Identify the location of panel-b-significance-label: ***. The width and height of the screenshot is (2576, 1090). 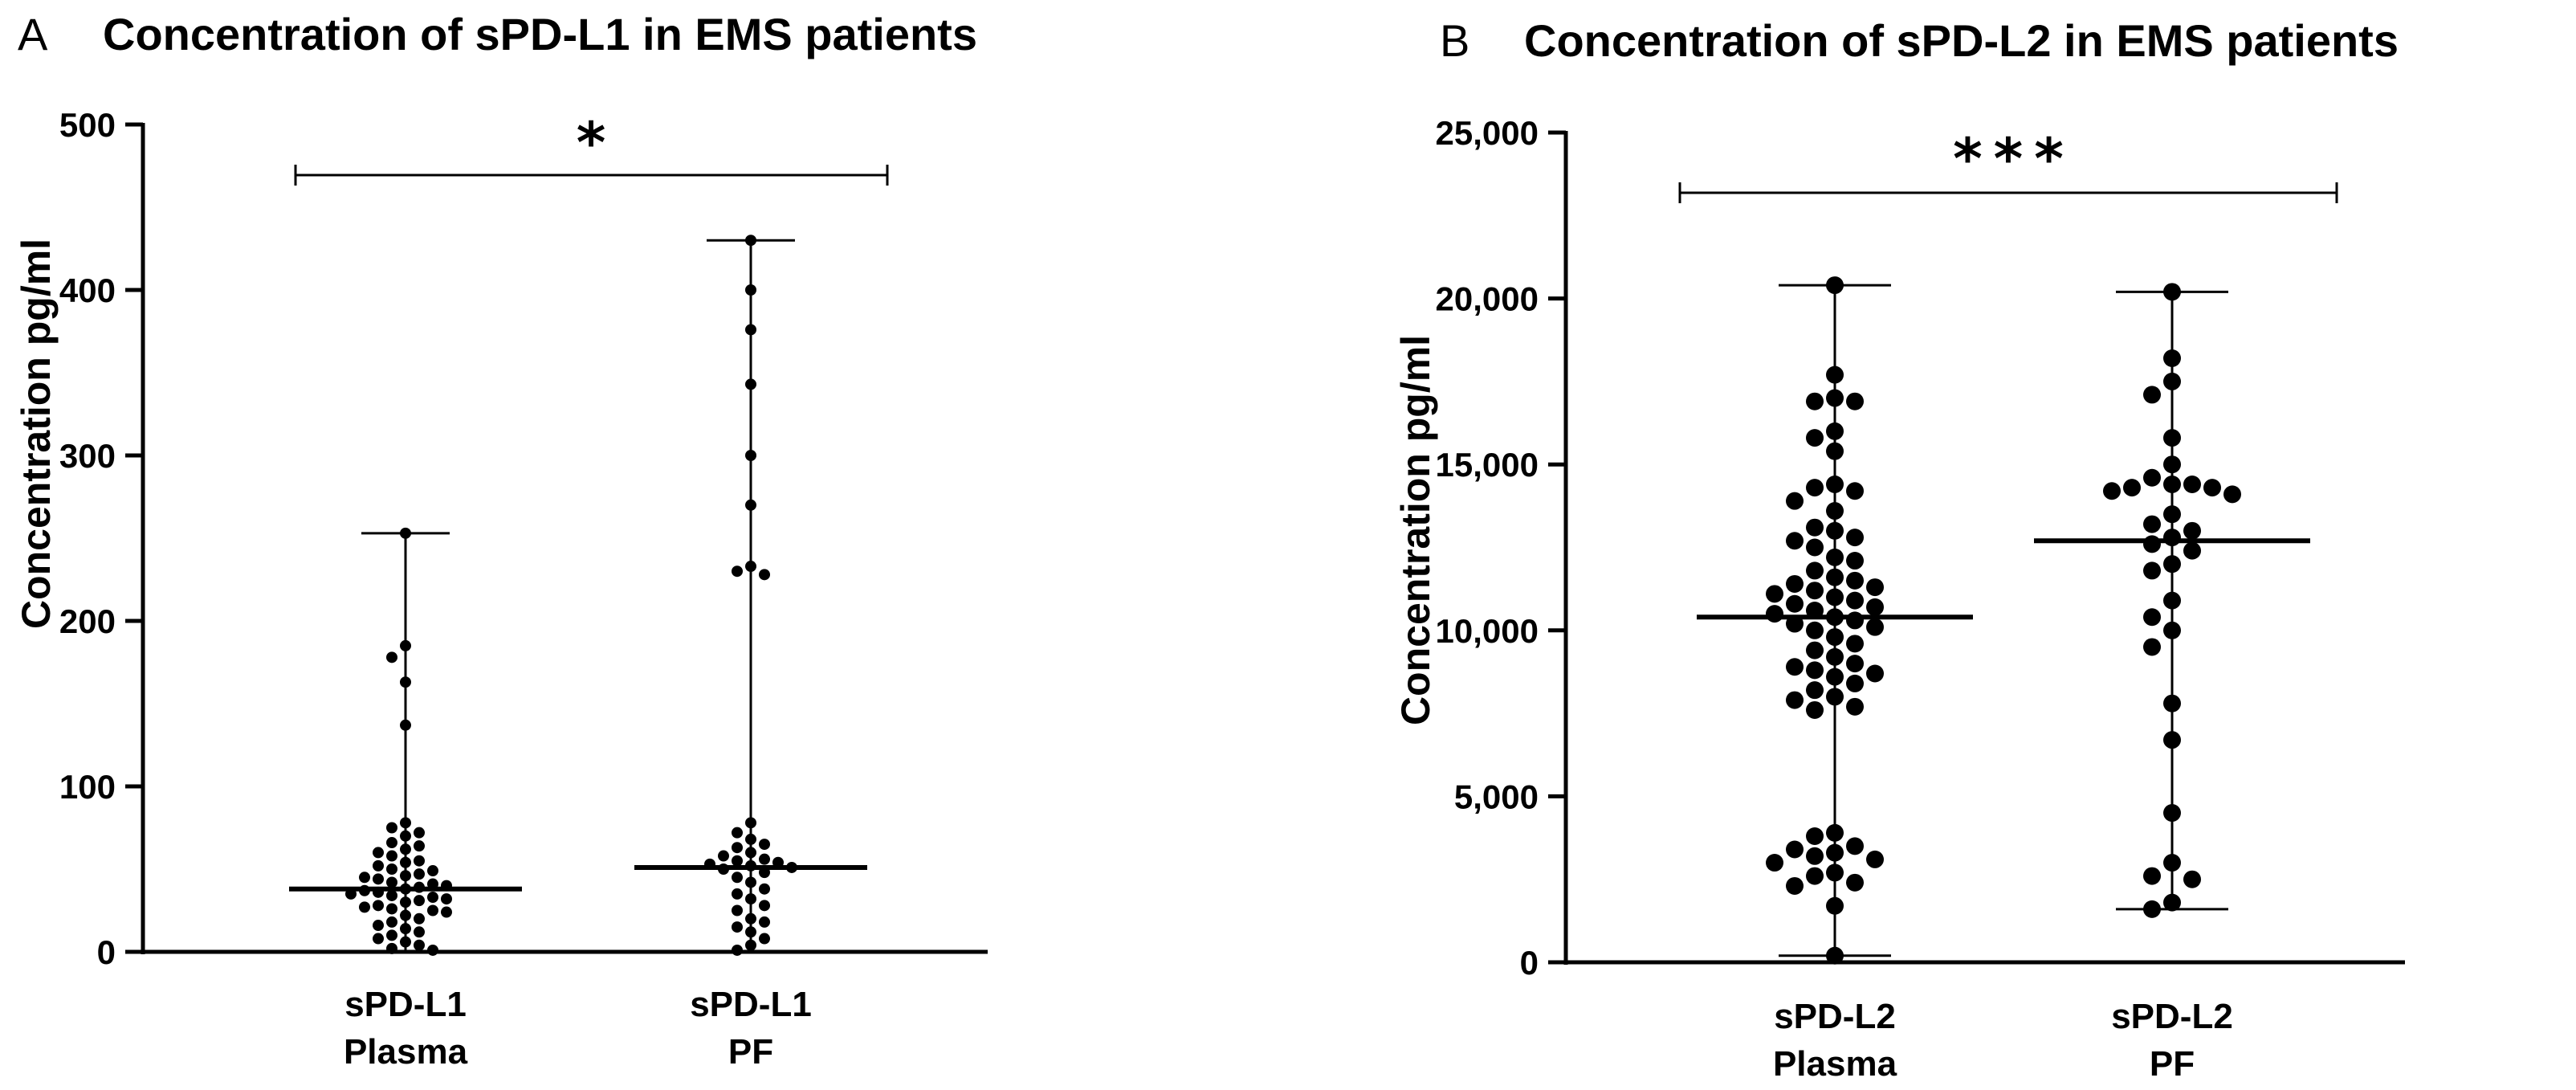
(2014, 159).